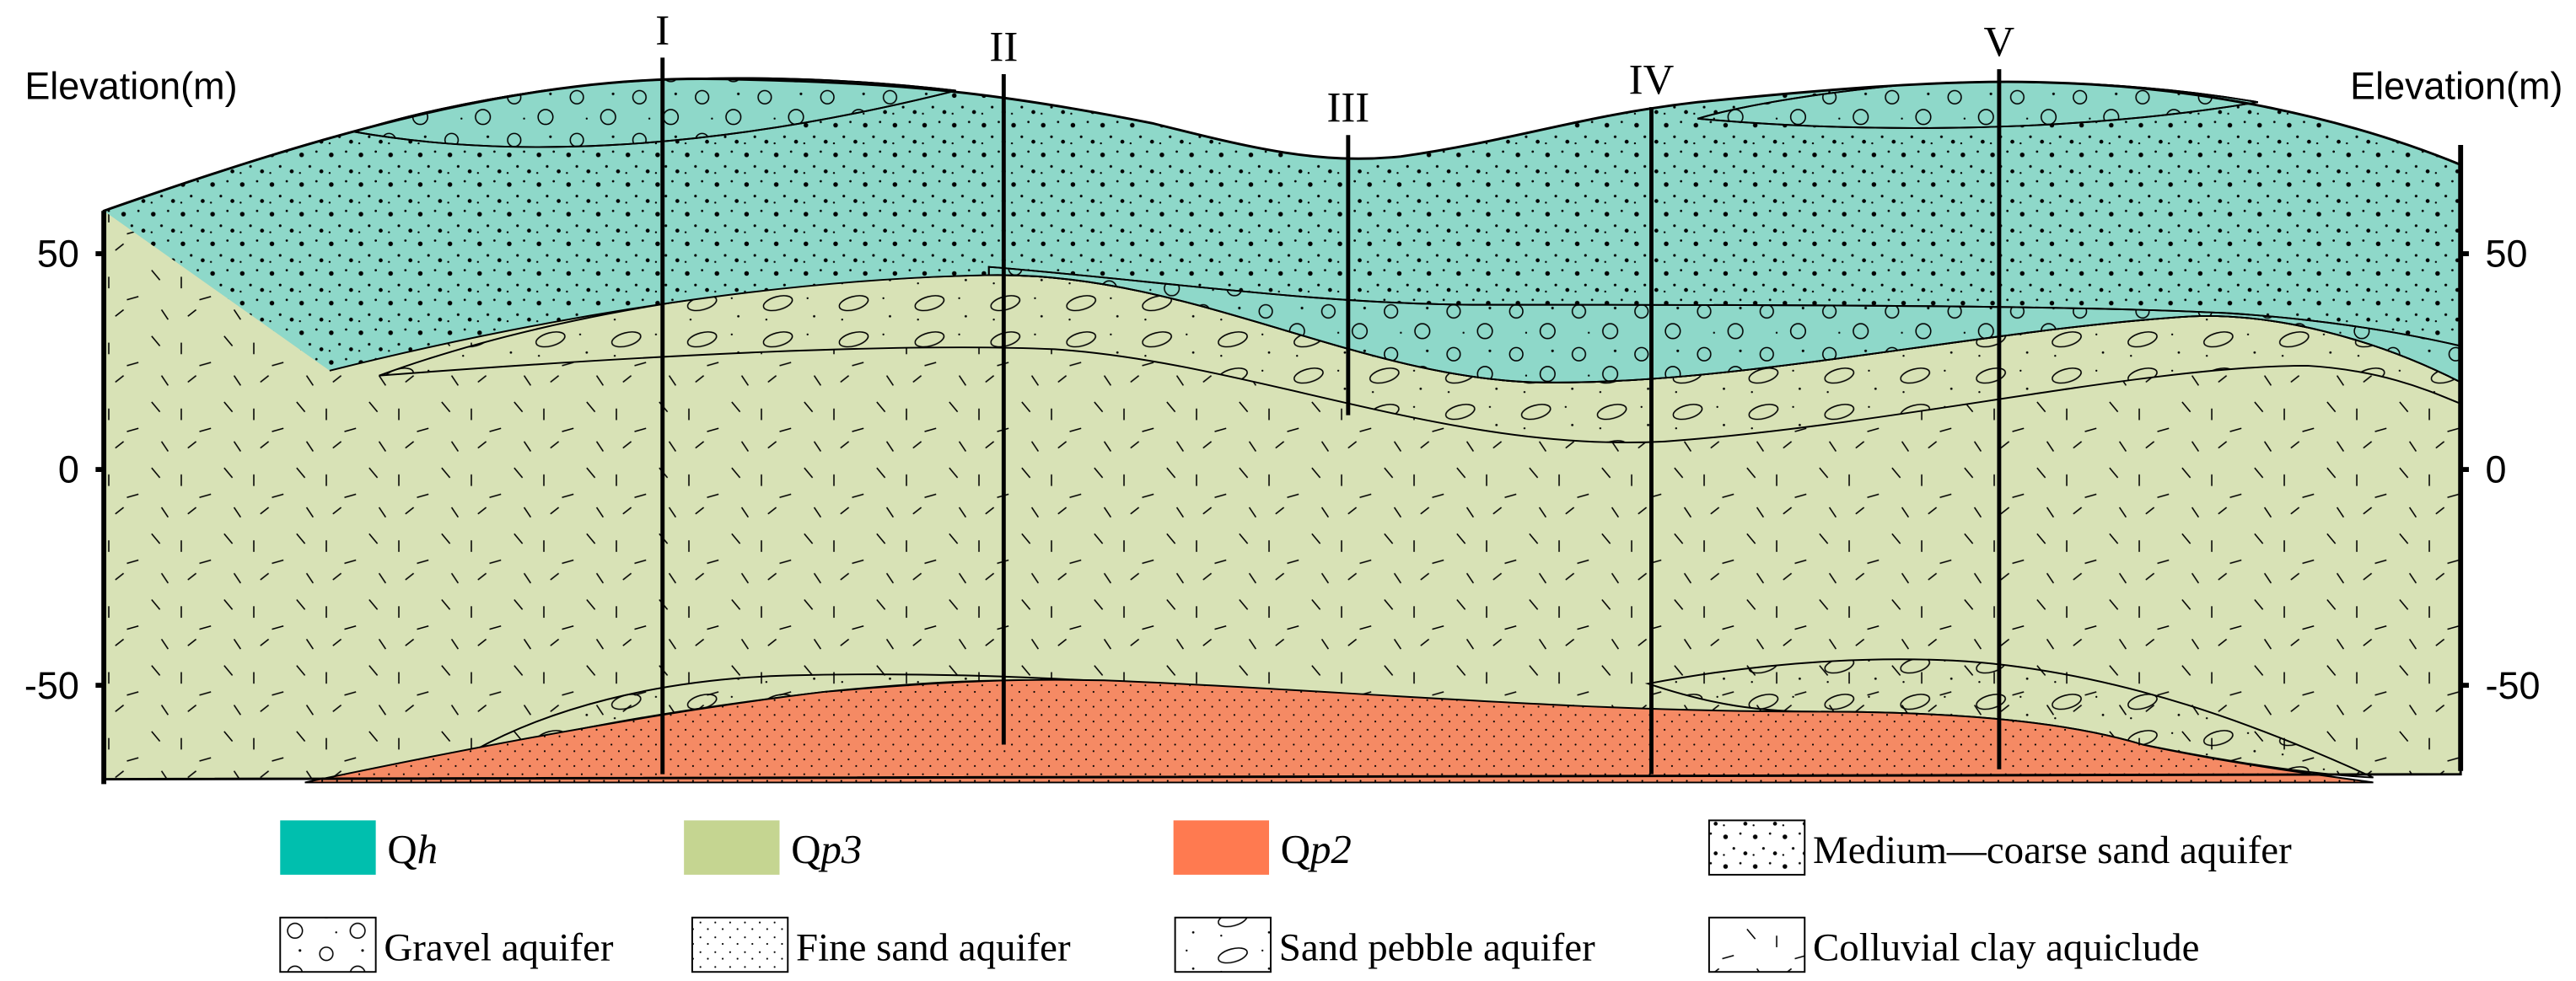  I want to click on legend-label: Sand pebble aquifer, so click(1437, 948).